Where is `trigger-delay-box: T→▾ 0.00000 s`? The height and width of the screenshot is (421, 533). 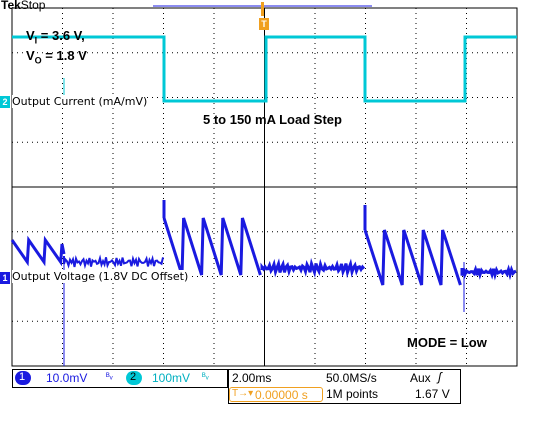 trigger-delay-box: T→▾ 0.00000 s is located at coordinates (276, 394).